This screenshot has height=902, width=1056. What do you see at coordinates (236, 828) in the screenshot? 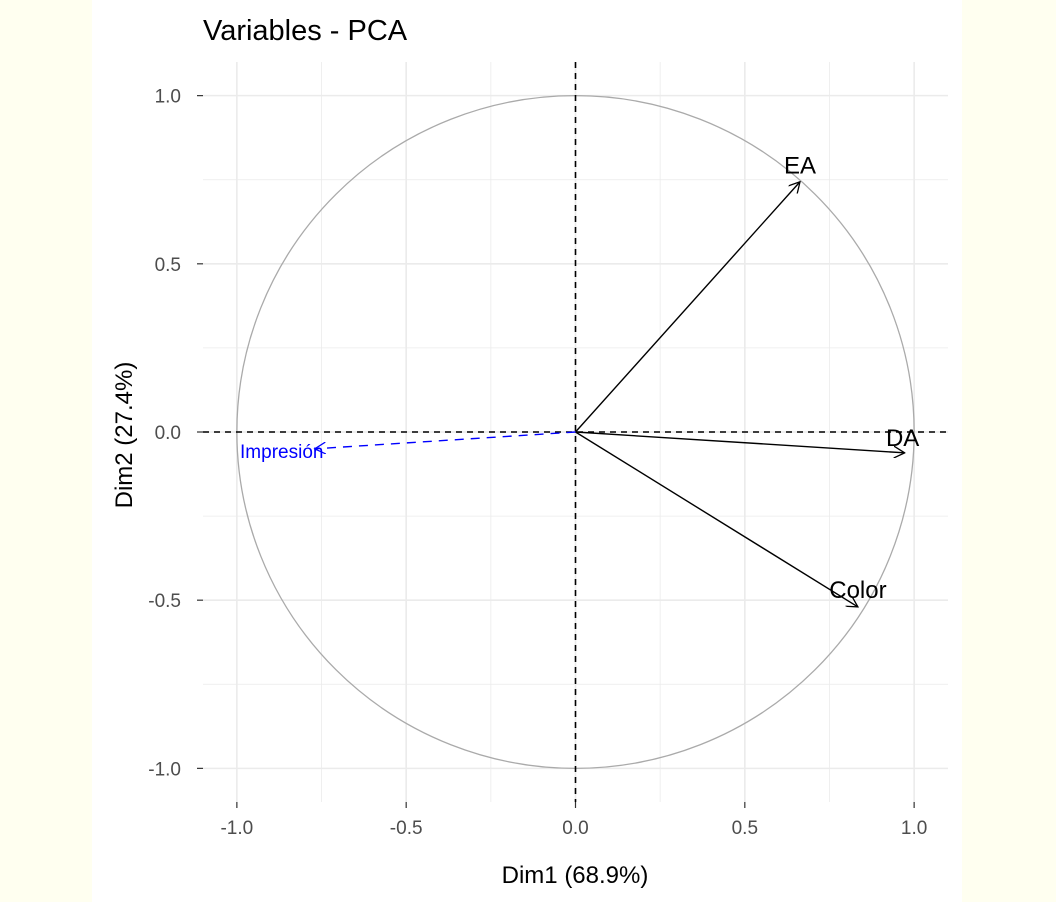
I see `x-tick-label: -1.0` at bounding box center [236, 828].